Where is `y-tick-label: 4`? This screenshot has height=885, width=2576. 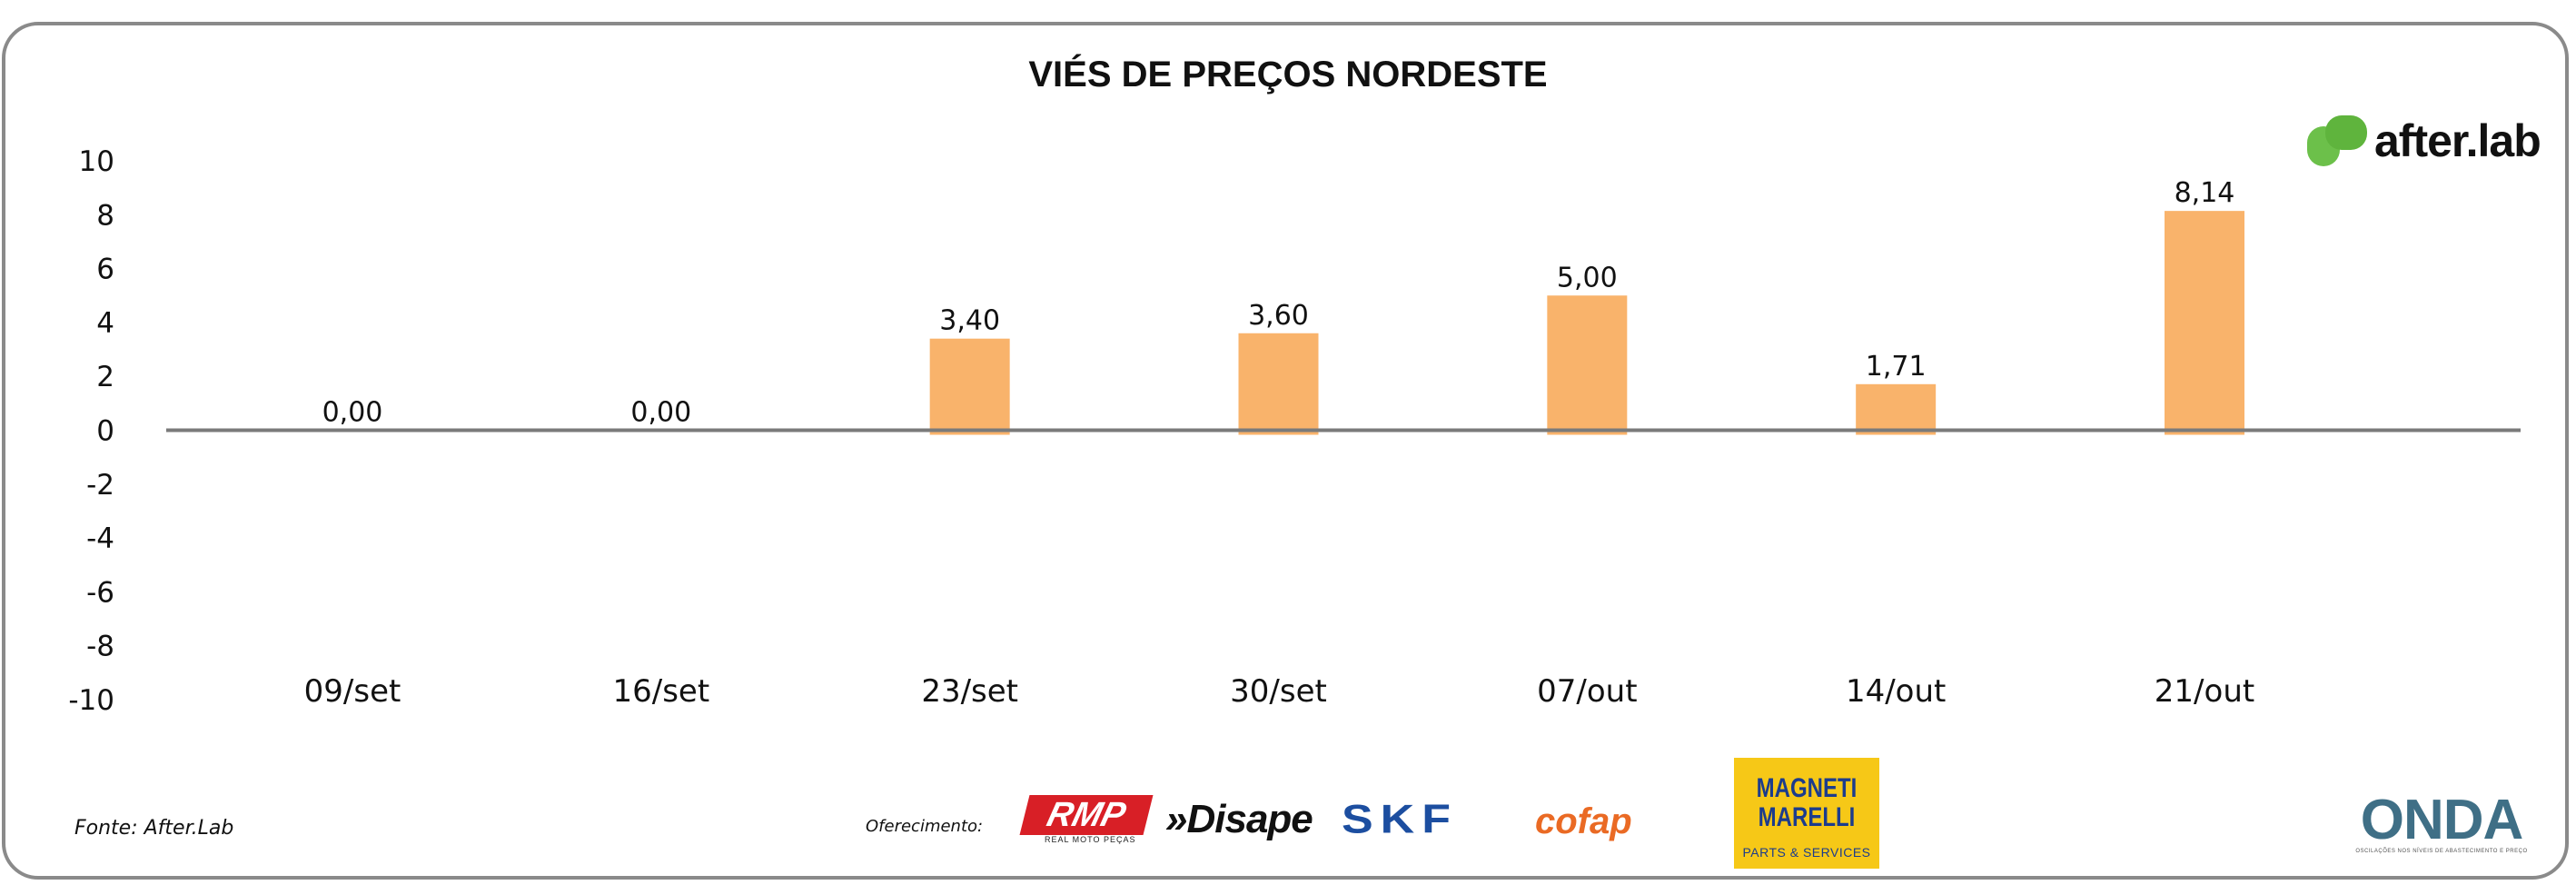
y-tick-label: 4 is located at coordinates (105, 323).